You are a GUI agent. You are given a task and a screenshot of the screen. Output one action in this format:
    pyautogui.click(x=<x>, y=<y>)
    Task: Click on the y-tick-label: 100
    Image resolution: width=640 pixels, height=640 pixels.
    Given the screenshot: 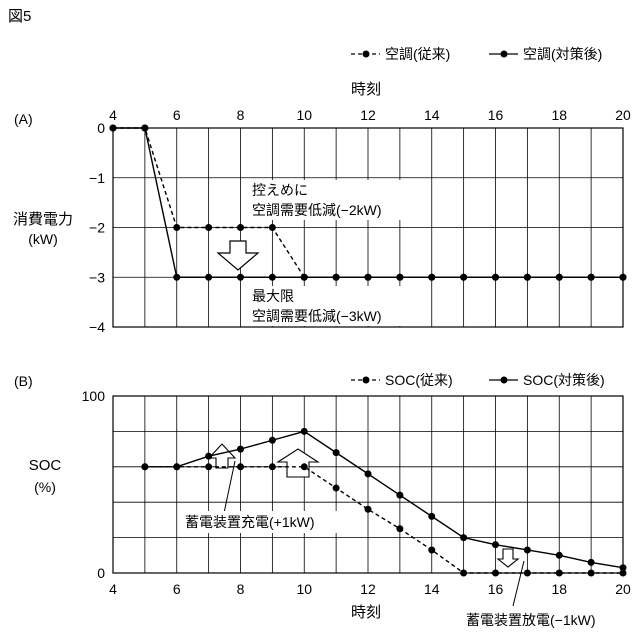 What is the action you would take?
    pyautogui.click(x=94, y=396)
    